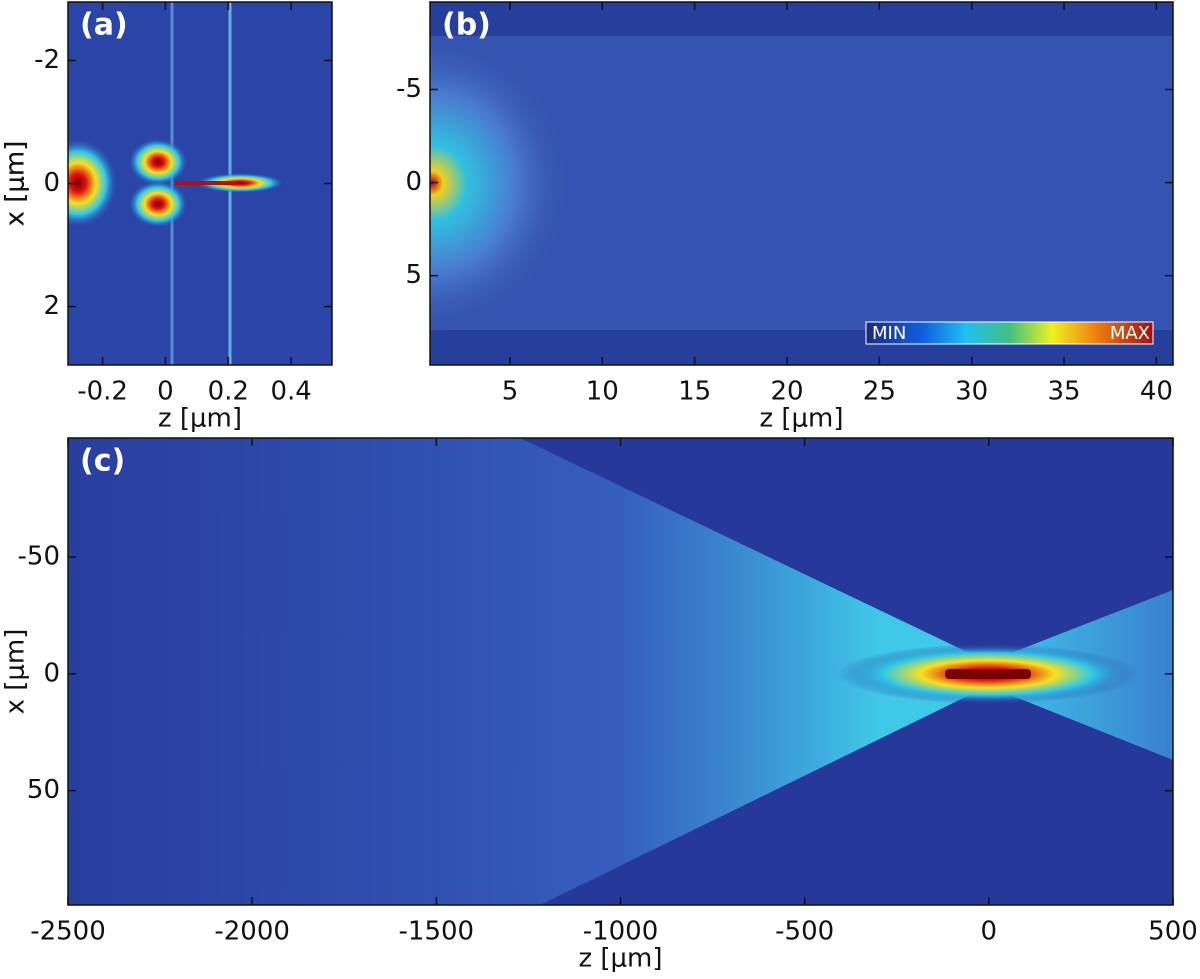  Describe the element at coordinates (43, 790) in the screenshot. I see `y-tick-label: 50` at that location.